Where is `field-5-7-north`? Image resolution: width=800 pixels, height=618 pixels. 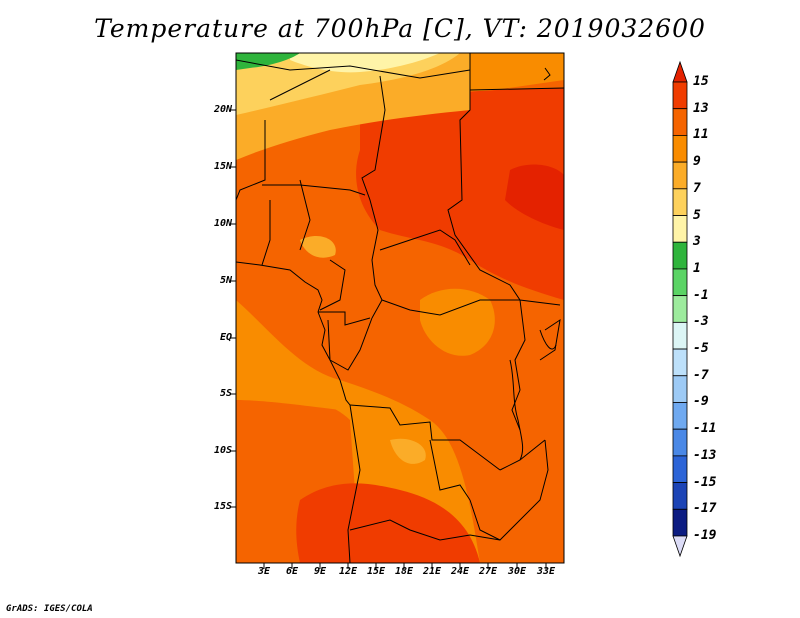 field-5-7-north is located at coordinates (348, 84).